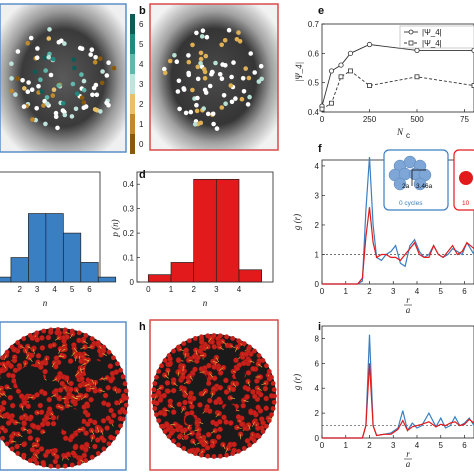  What do you see at coordinates (317, 254) in the screenshot?
I see `y-tick-label: 1` at bounding box center [317, 254].